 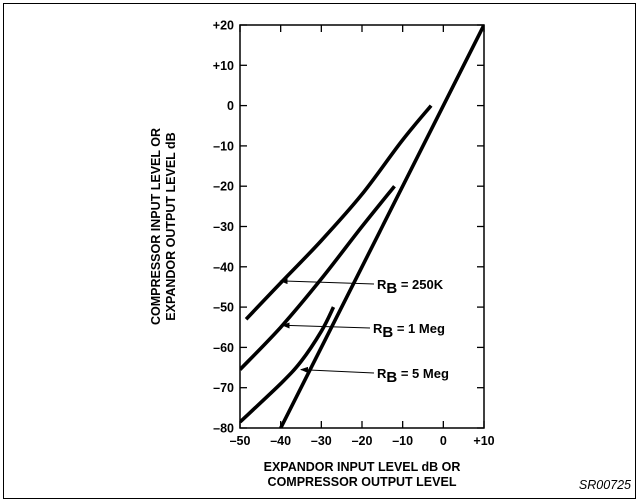 I want to click on x-tick-label: –20, so click(x=362, y=441).